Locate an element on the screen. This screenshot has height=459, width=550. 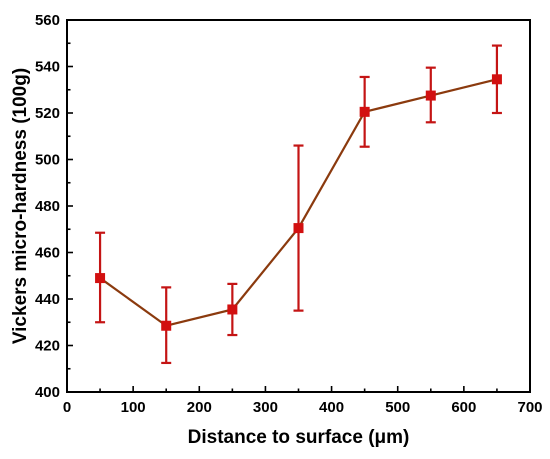
y-tick-label: 460 is located at coordinates (47, 253).